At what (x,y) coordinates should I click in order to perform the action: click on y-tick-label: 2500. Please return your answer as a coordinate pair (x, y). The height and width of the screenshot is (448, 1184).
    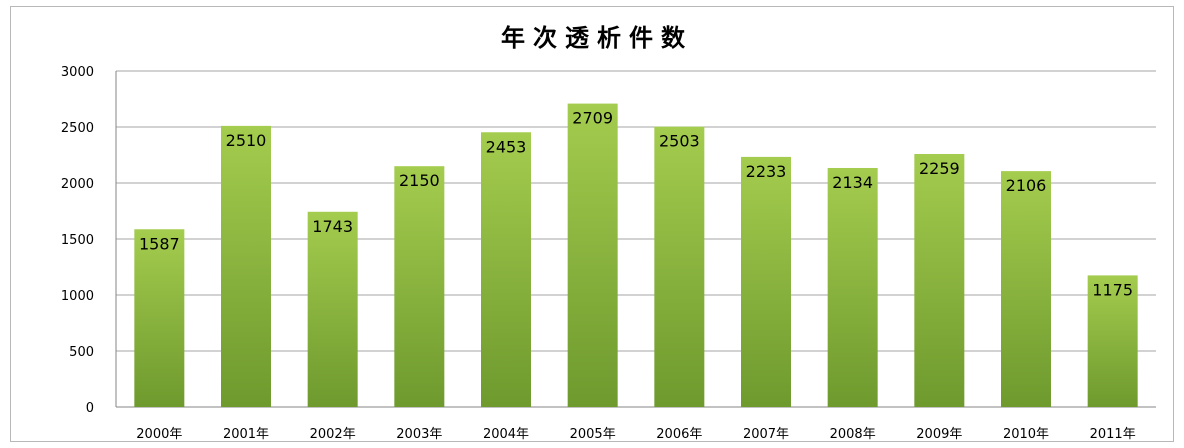
    Looking at the image, I should click on (77, 128).